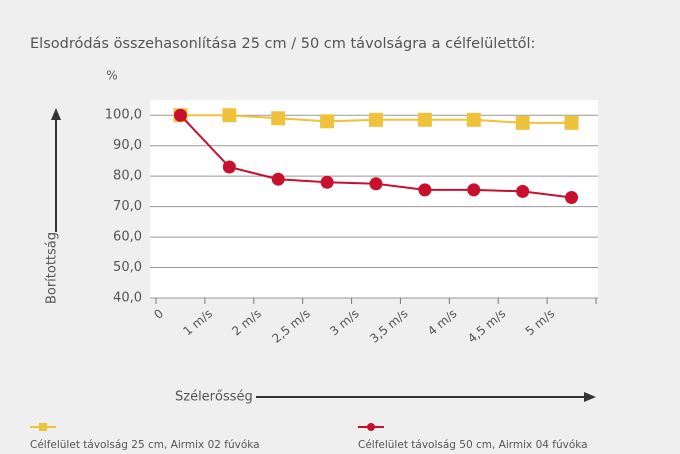  Describe the element at coordinates (127, 298) in the screenshot. I see `y-tick-label: 40,0` at that location.